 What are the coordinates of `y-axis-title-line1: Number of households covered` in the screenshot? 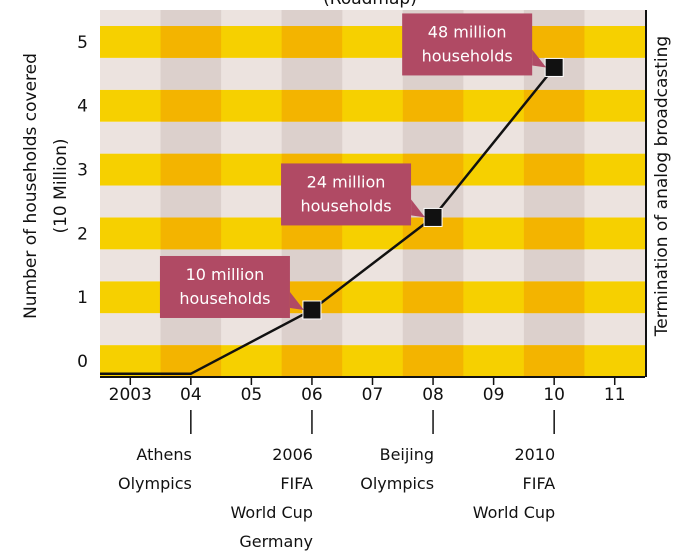 It's located at (31, 186).